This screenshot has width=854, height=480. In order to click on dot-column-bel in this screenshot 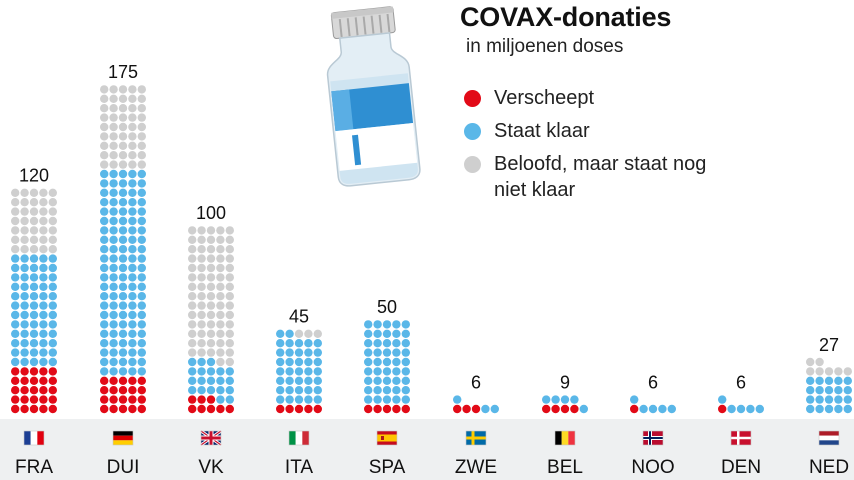, I will do `click(565, 404)`.